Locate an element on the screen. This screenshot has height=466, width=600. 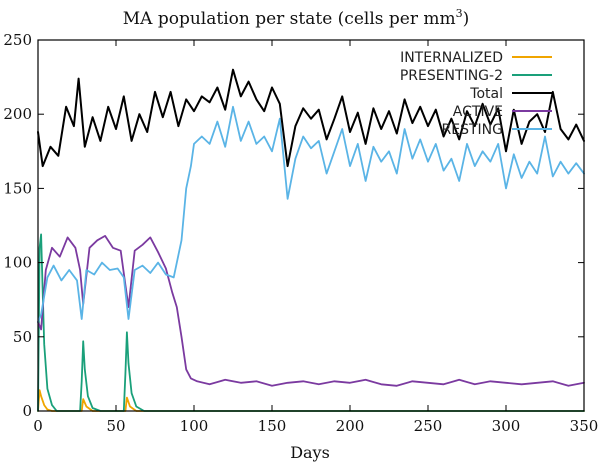
svg-text:MA population per state (cells: MA population per state (cells per mm3) is located at coordinates (296, 18).